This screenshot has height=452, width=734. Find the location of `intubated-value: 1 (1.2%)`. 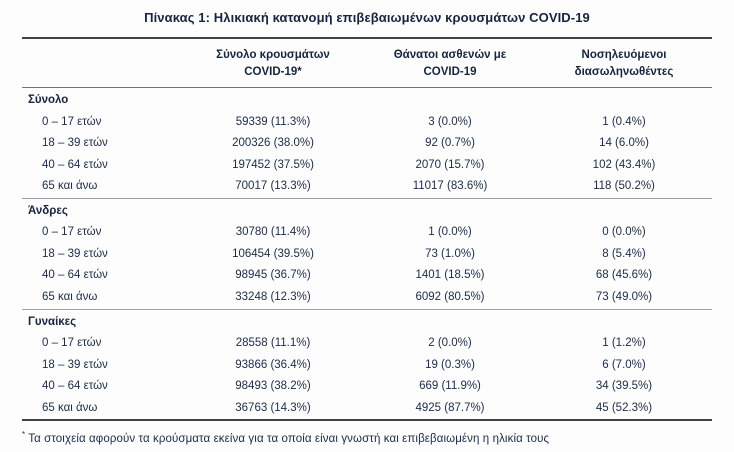

intubated-value: 1 (1.2%) is located at coordinates (624, 343).